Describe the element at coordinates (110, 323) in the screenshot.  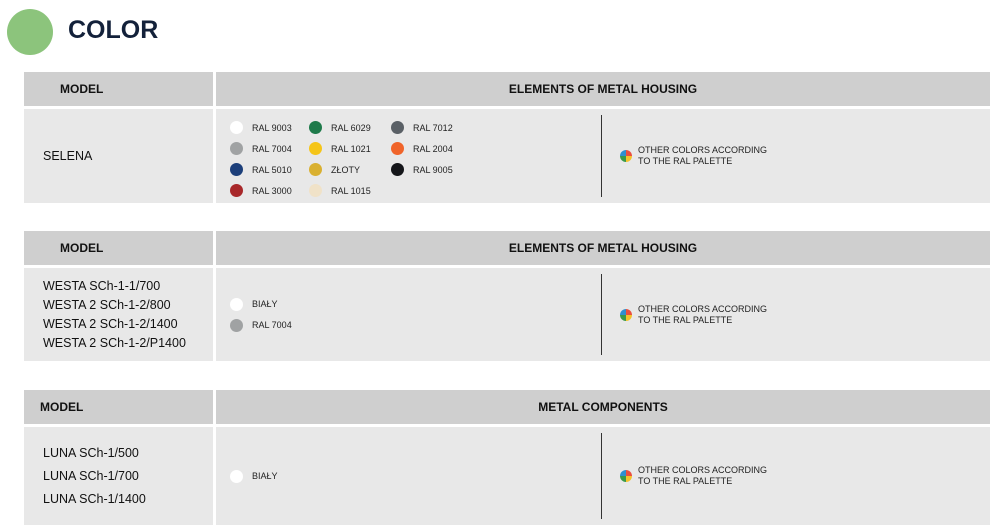
I see `model-name: WESTA 2 SCh-1-2/1400` at that location.